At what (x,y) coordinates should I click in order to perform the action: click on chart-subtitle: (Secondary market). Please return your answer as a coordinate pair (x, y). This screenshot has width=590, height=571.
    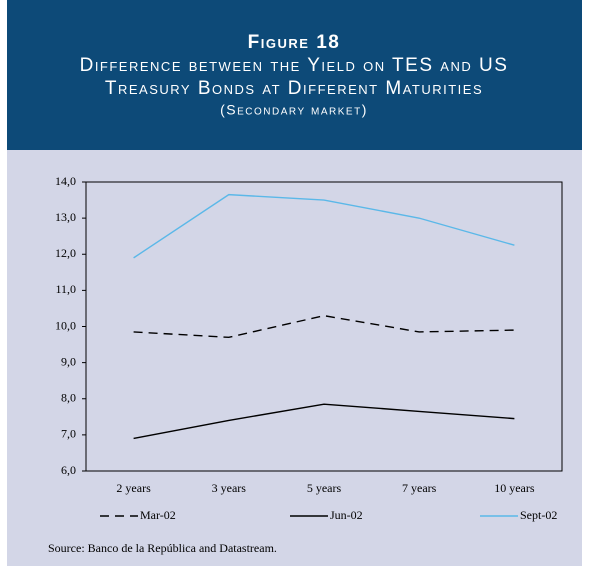
    Looking at the image, I should click on (294, 110).